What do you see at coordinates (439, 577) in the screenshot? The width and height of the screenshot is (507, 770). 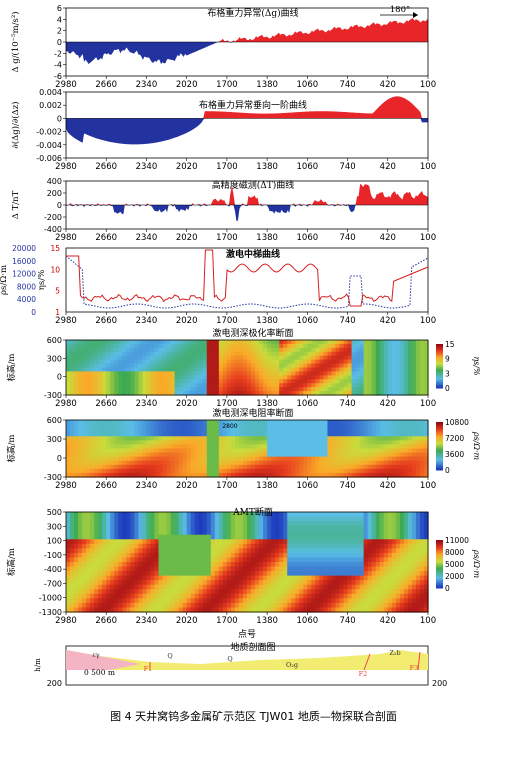 I see `amt-panel-colorbar-step` at bounding box center [439, 577].